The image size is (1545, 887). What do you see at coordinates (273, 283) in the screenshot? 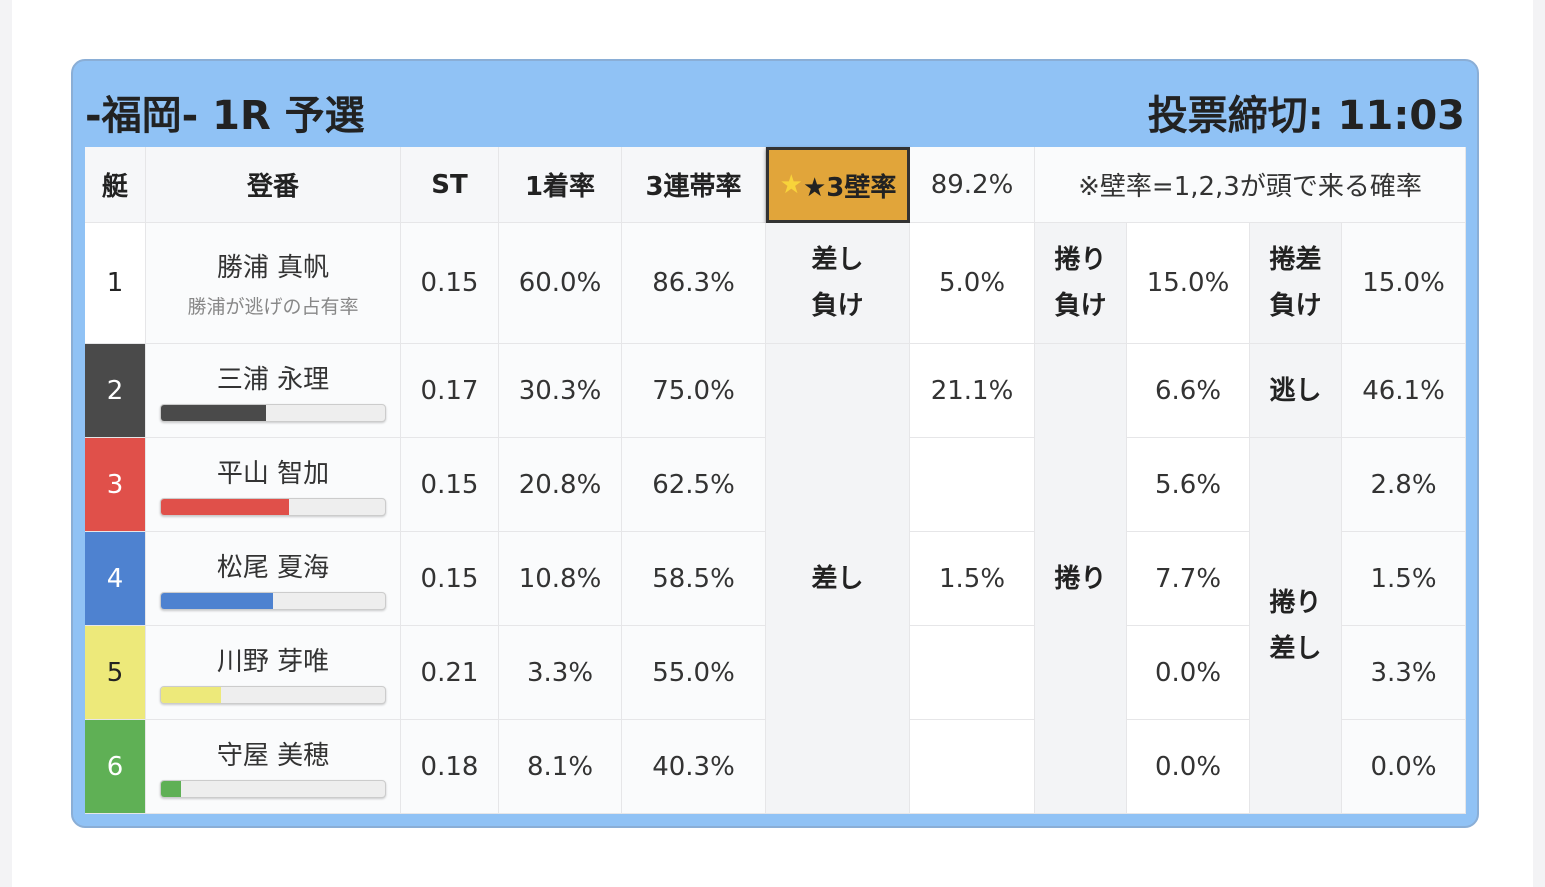
I see `racer-name-cell: 勝浦 真帆勝浦が逃げの占有率` at bounding box center [273, 283].